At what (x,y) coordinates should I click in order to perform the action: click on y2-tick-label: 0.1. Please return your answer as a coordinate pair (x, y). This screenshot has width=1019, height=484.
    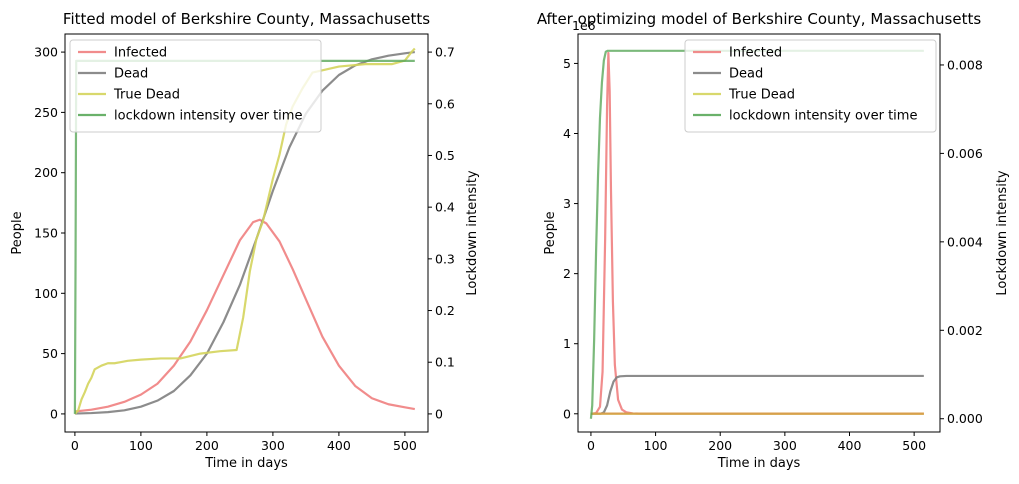
    Looking at the image, I should click on (445, 362).